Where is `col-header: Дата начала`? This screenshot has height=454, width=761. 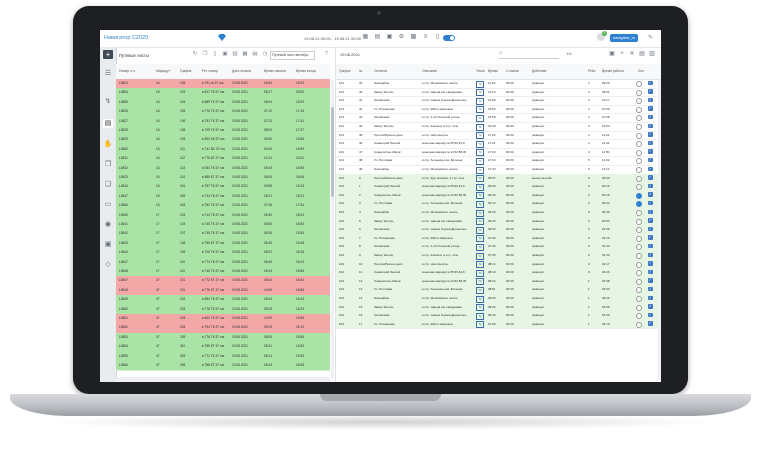
col-header: Дата начала is located at coordinates (242, 71).